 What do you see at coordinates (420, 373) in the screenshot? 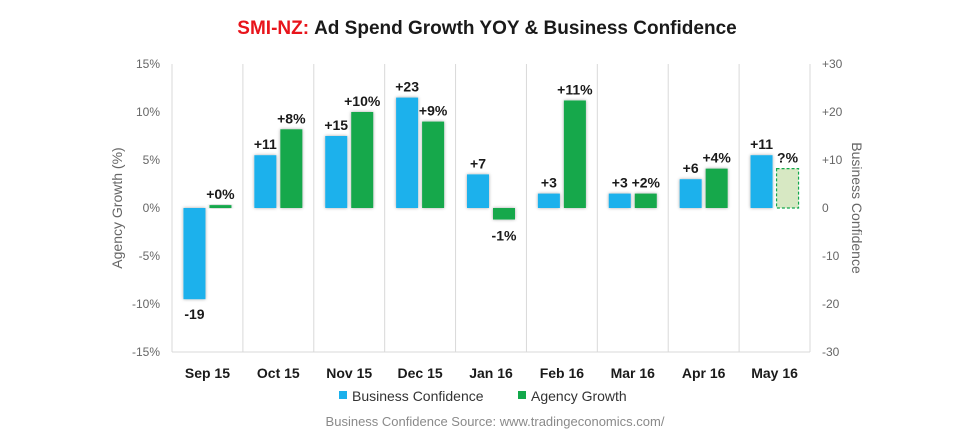
I see `category-label: Dec 15` at bounding box center [420, 373].